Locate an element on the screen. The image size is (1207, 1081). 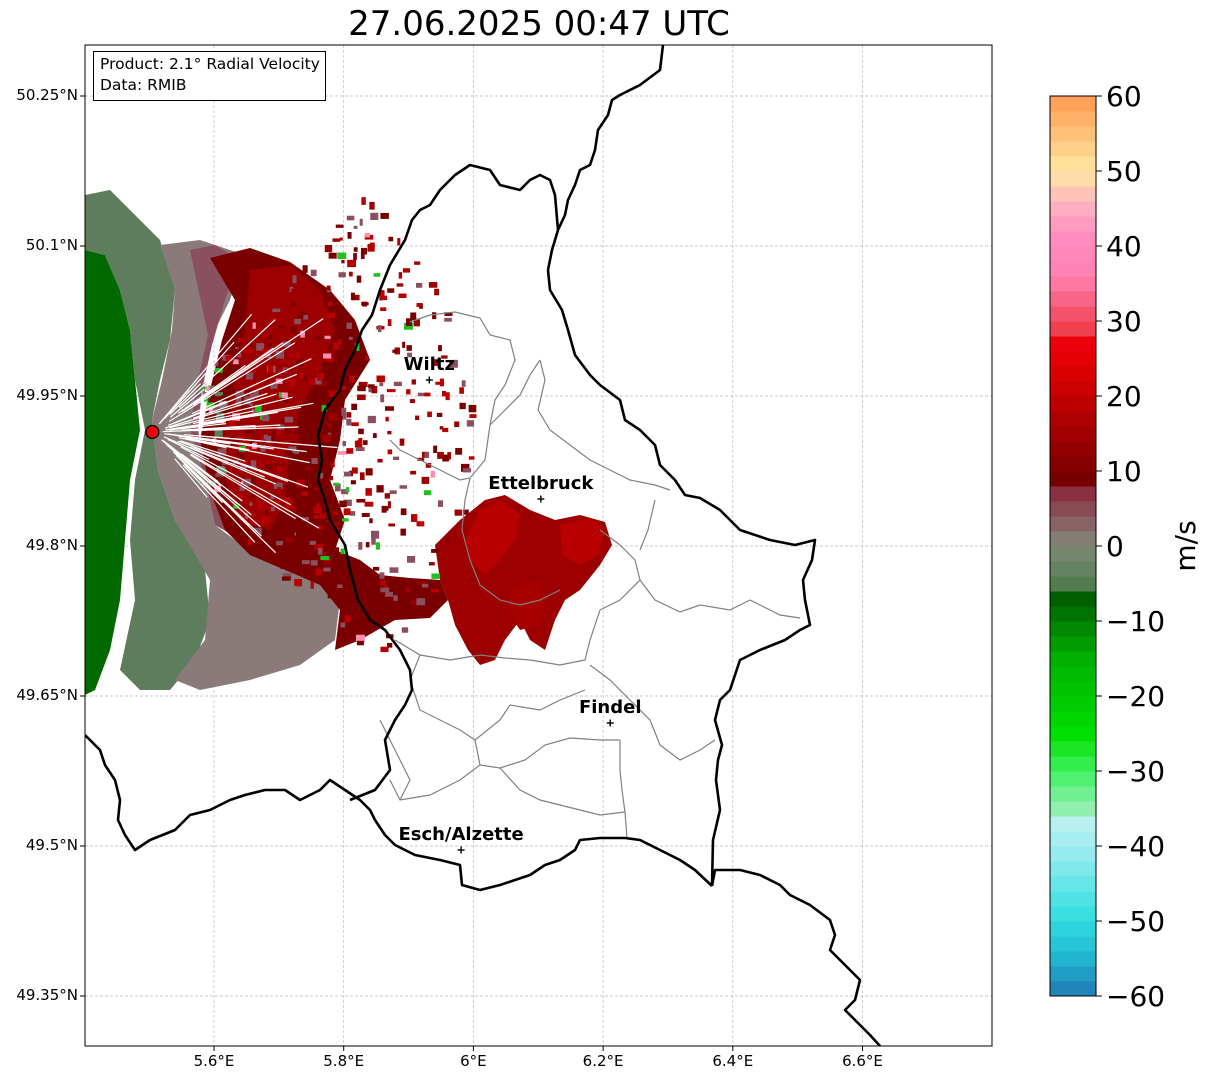
inbound-echo-dark is located at coordinates (112, 472).